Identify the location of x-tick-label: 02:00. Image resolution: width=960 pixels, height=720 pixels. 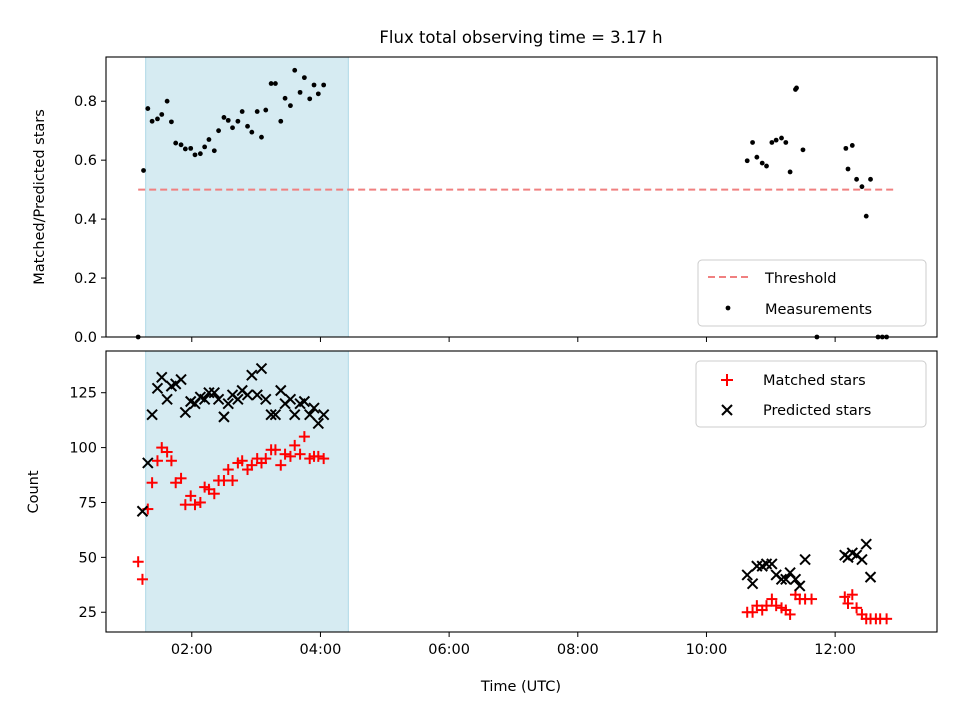
(192, 650).